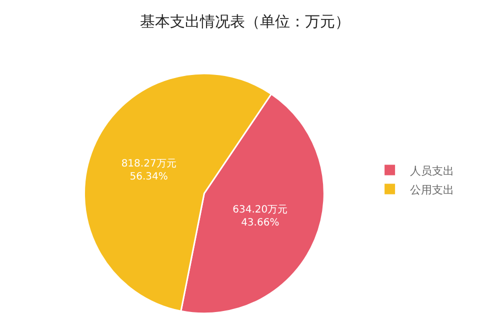  I want to click on legend-label: 人员支出, so click(432, 171).